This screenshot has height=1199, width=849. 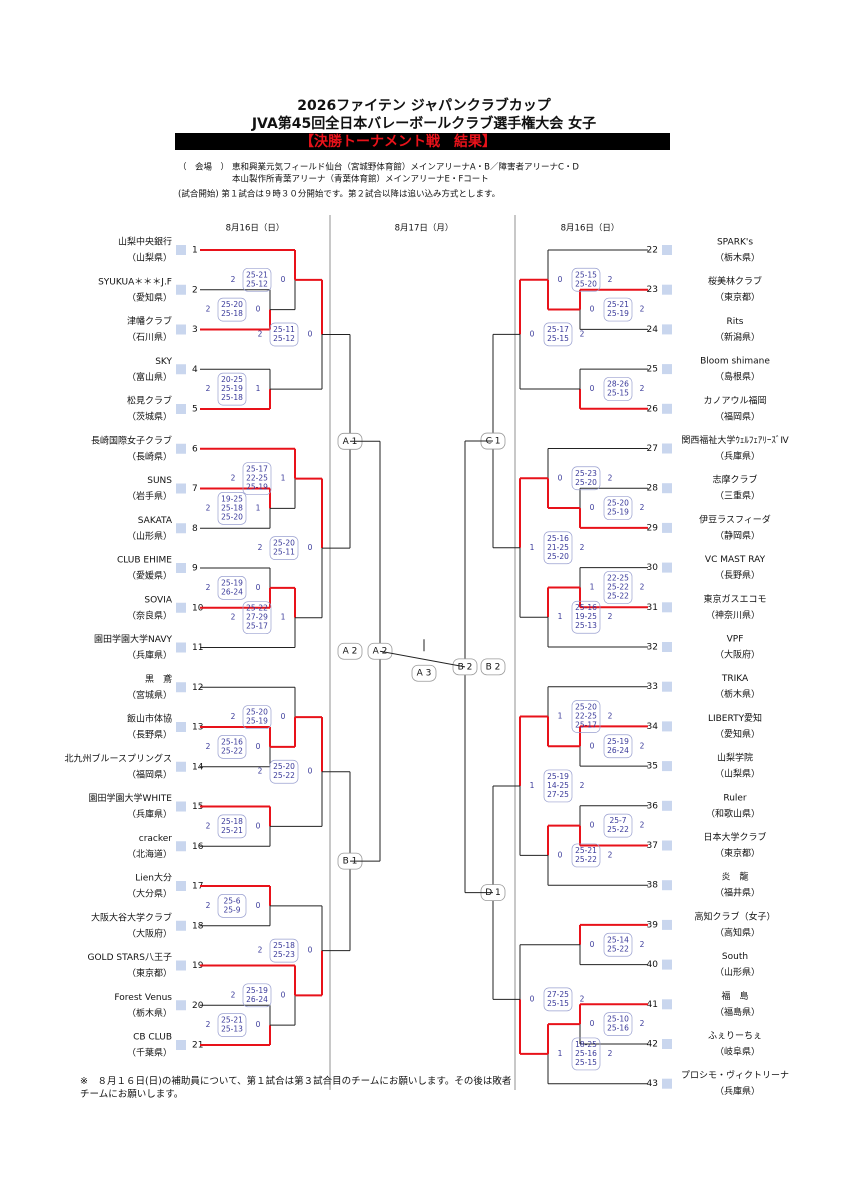 I want to click on set-score: 26-24, so click(x=232, y=591).